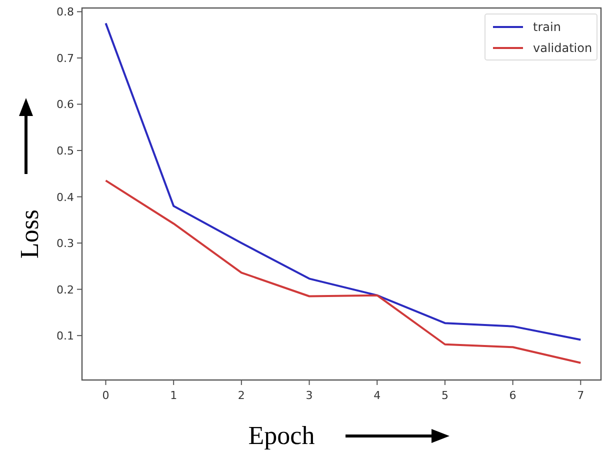 This screenshot has width=613, height=466. Describe the element at coordinates (65, 243) in the screenshot. I see `y-tick-label: 0.3` at that location.